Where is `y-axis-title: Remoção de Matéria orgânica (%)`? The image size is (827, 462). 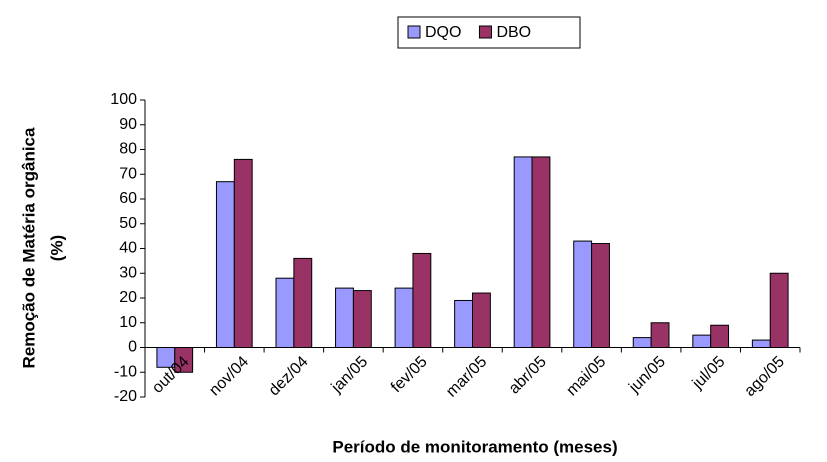 y-axis-title: Remoção de Matéria orgânica (%) is located at coordinates (42, 247).